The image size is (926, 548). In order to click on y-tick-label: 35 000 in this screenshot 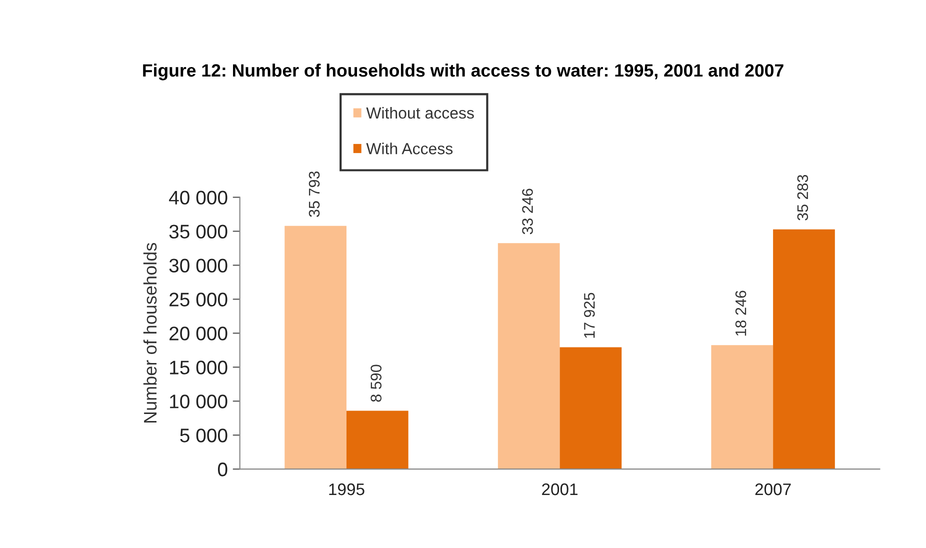, I will do `click(198, 231)`.